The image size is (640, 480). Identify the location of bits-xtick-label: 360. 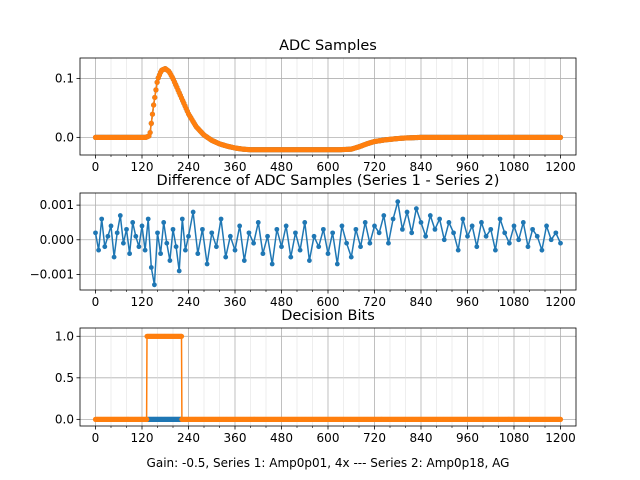
(235, 438).